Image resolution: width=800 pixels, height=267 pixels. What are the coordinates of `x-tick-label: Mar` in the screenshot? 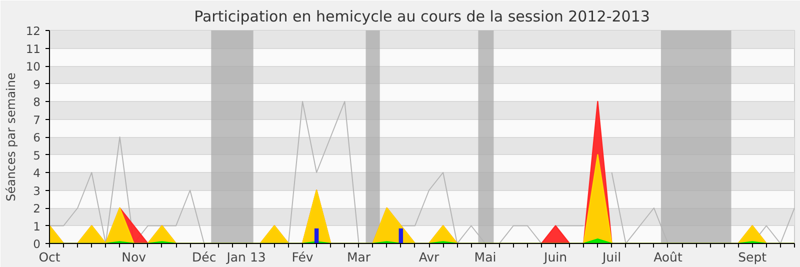 It's located at (359, 257).